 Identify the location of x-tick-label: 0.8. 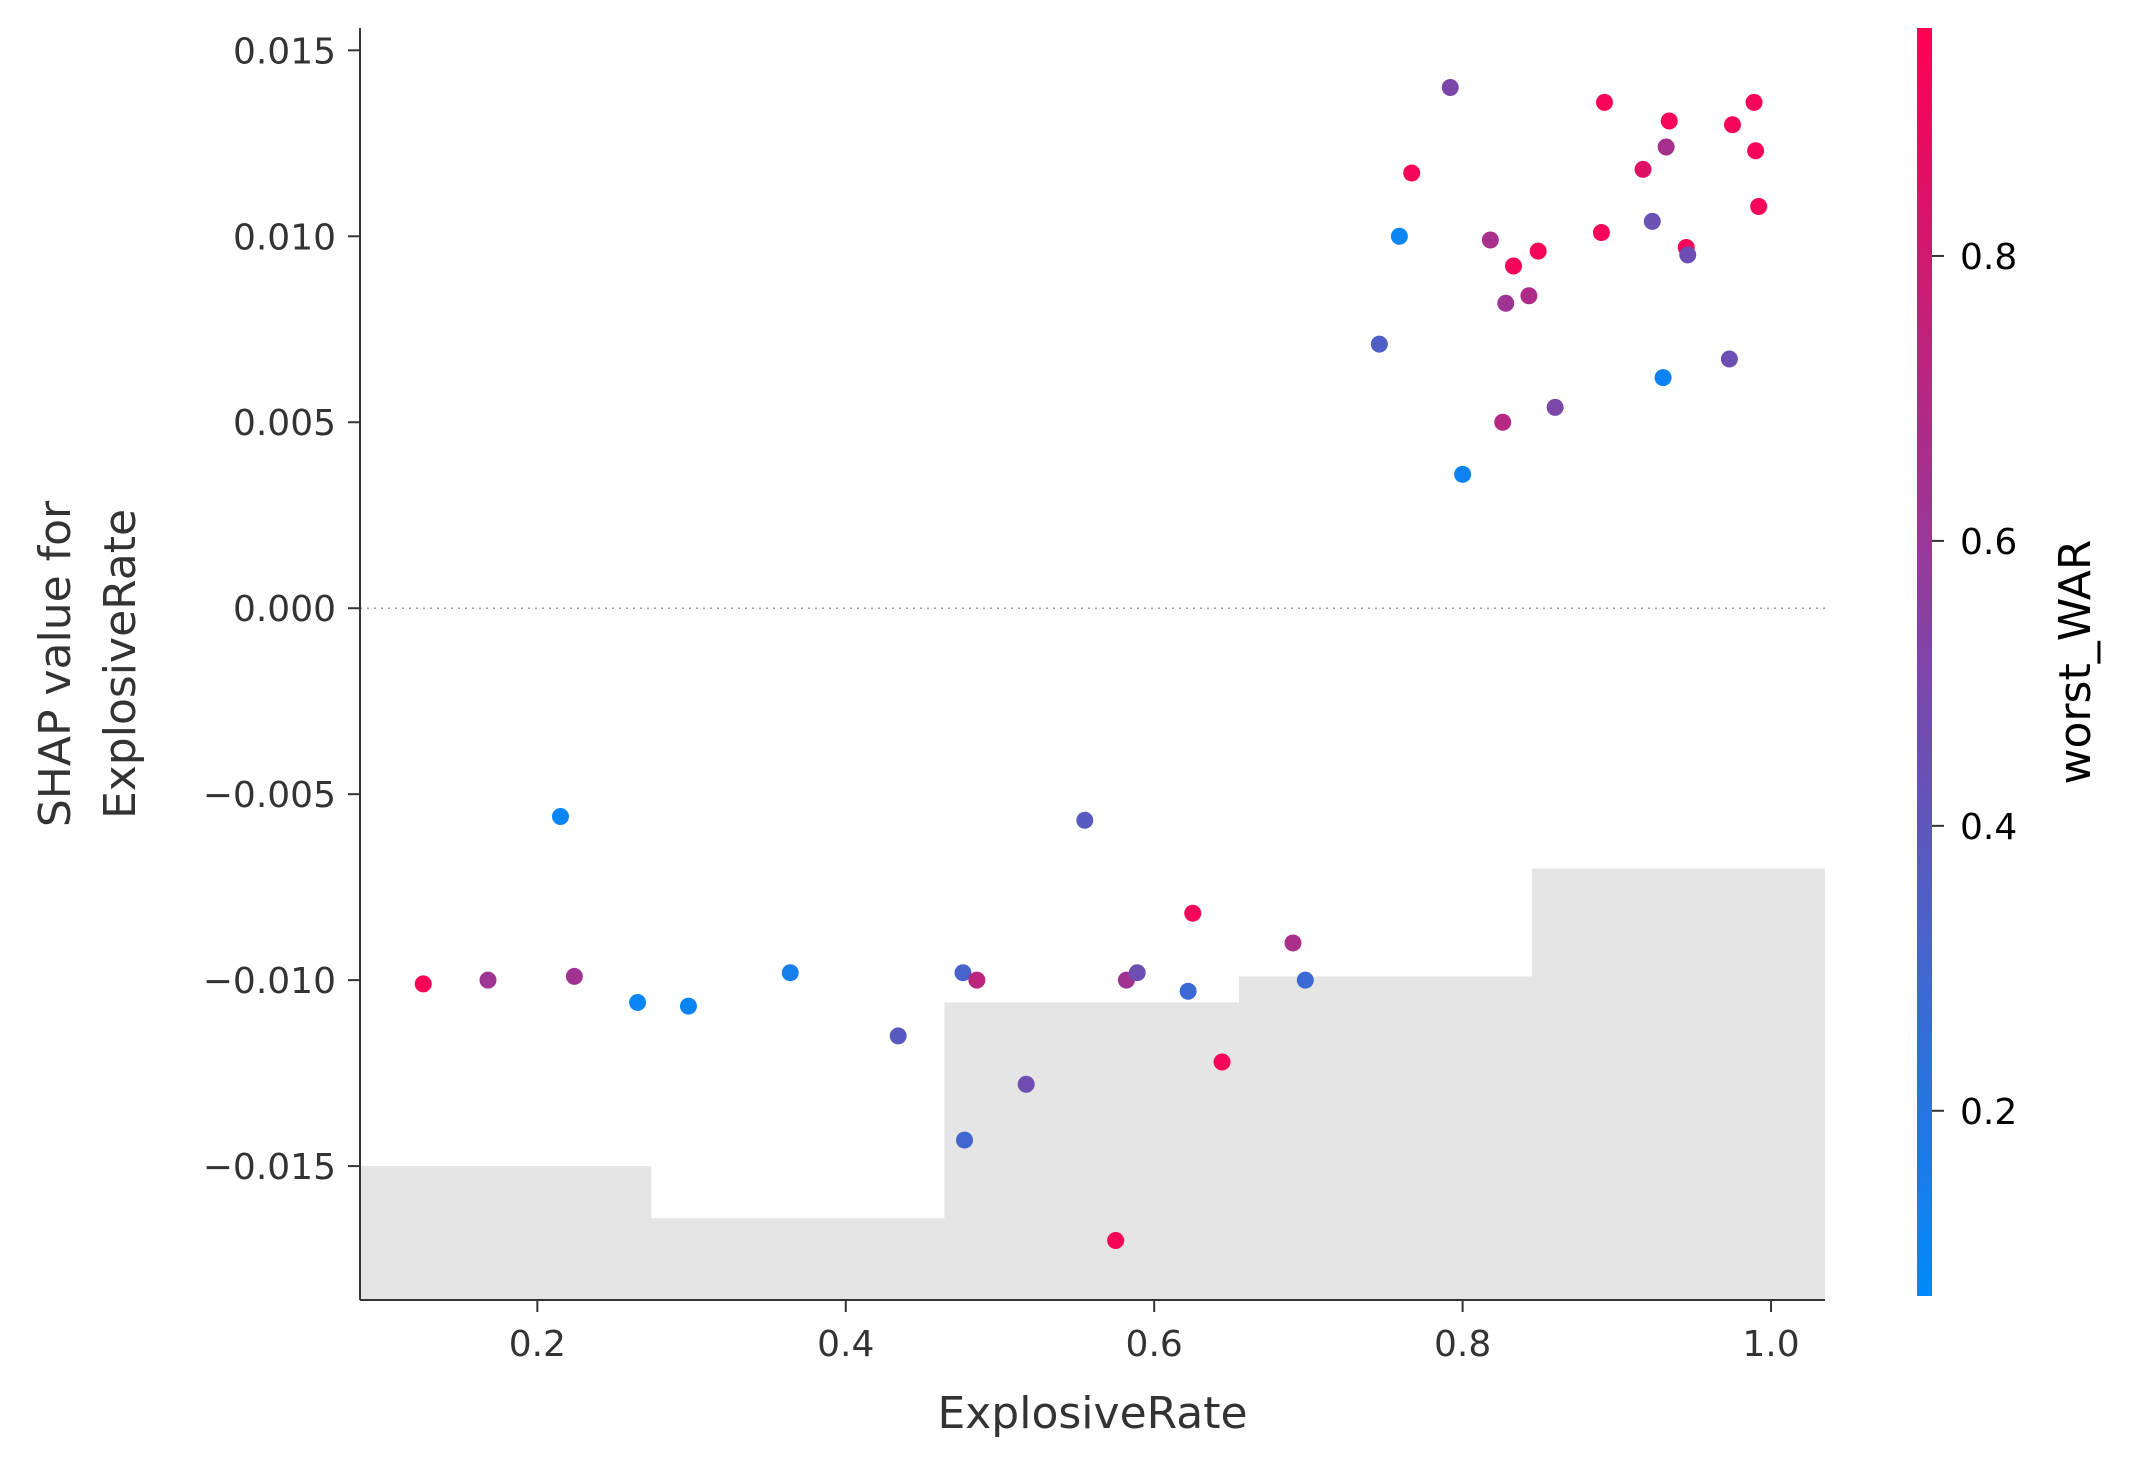
(1462, 1344).